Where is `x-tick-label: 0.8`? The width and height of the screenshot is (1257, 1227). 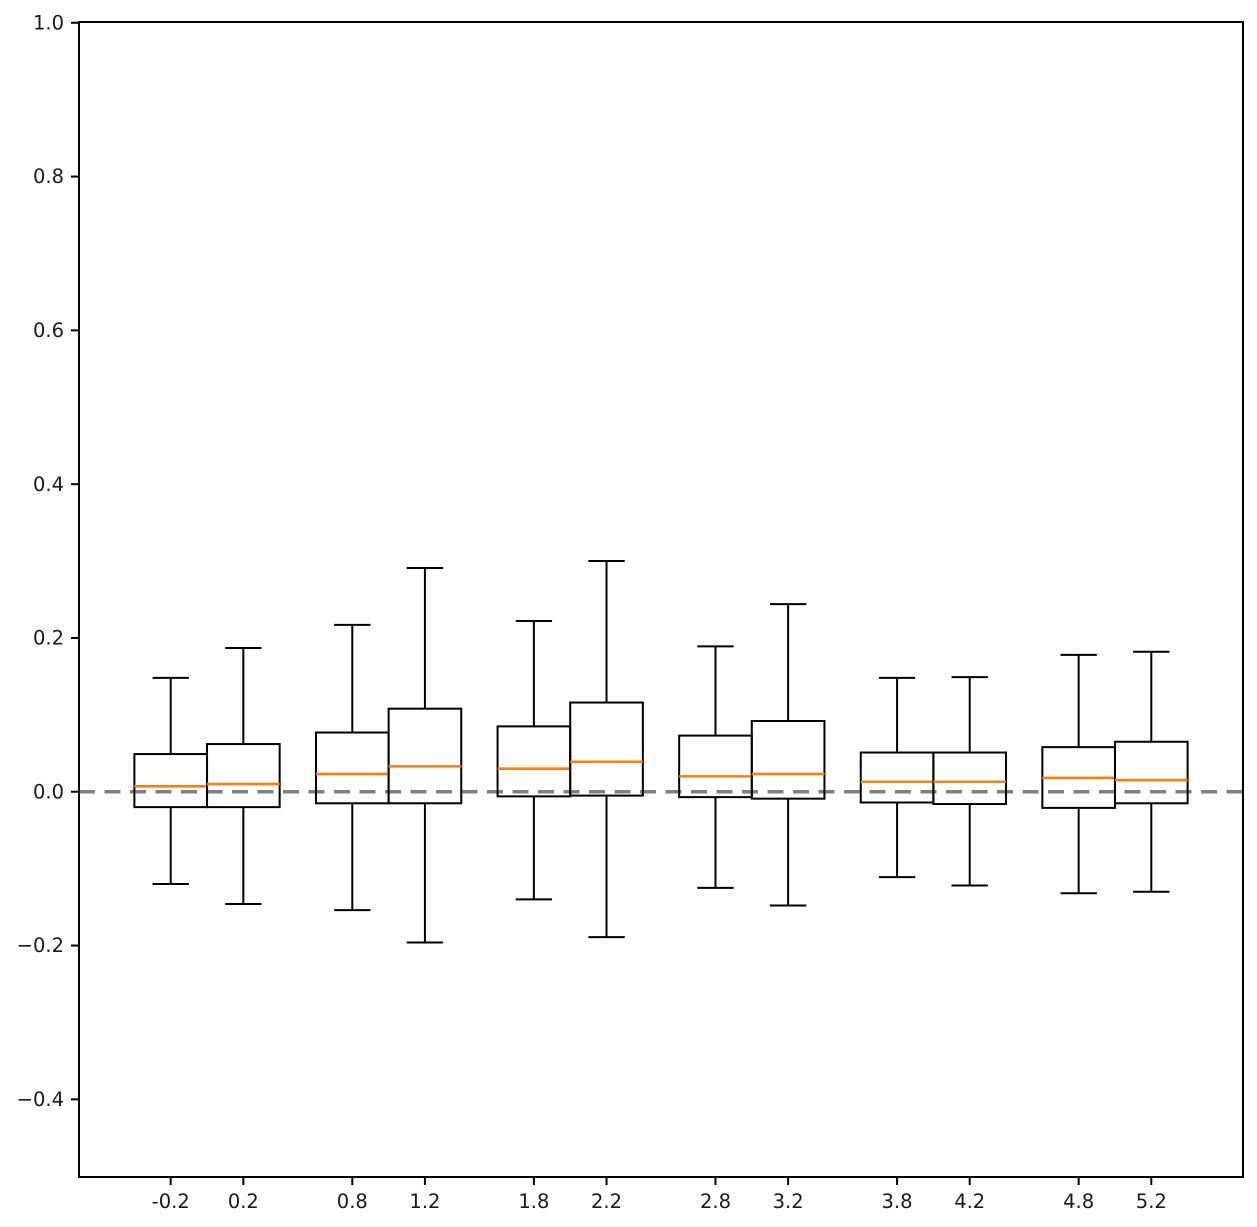
x-tick-label: 0.8 is located at coordinates (352, 1201).